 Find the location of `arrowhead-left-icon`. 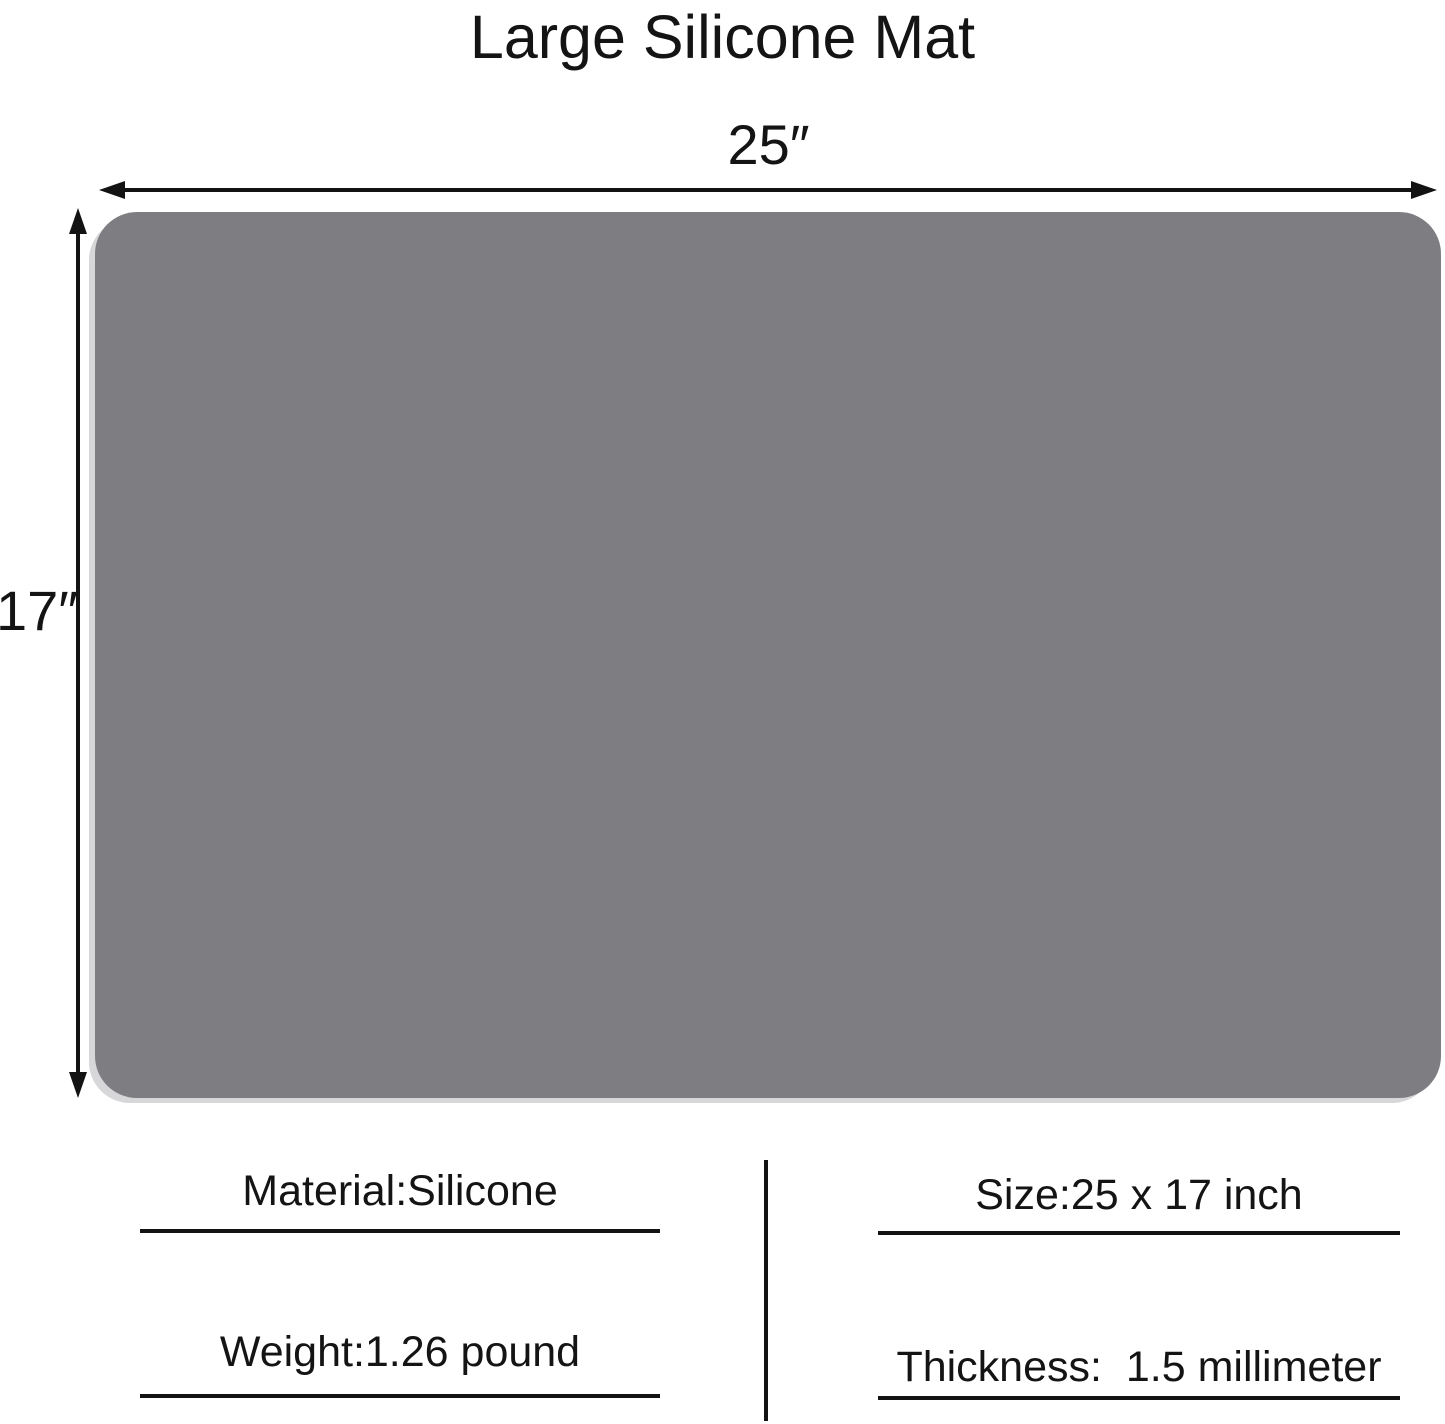

arrowhead-left-icon is located at coordinates (112, 190).